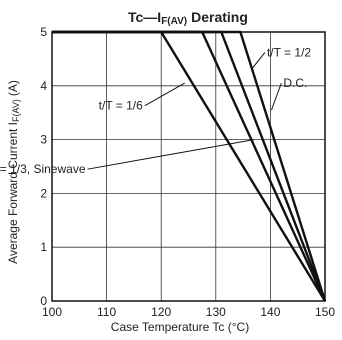 The image size is (342, 340). Describe the element at coordinates (43, 247) in the screenshot. I see `y-tick-label: 1` at that location.